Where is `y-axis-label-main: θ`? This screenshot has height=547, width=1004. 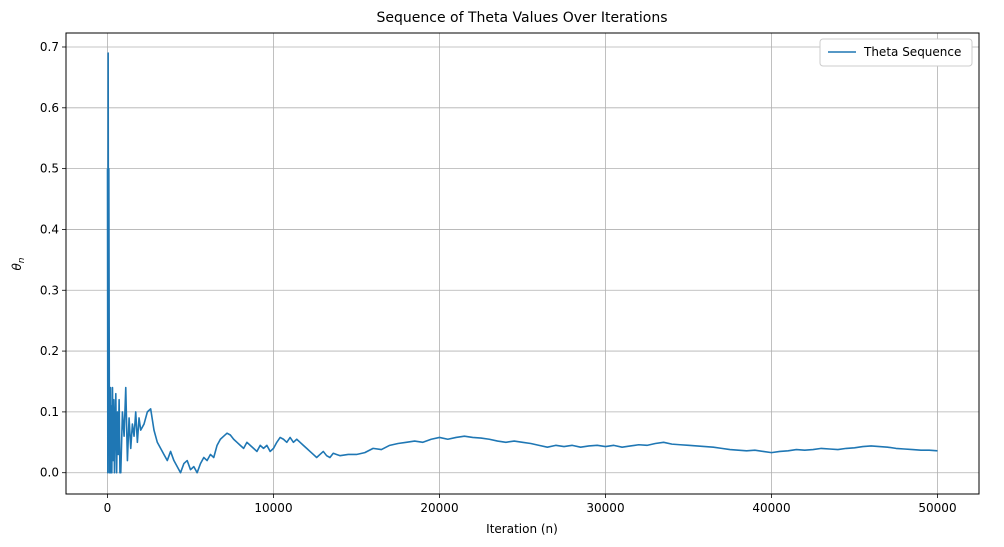
y-axis-label-main: θ is located at coordinates (17, 267).